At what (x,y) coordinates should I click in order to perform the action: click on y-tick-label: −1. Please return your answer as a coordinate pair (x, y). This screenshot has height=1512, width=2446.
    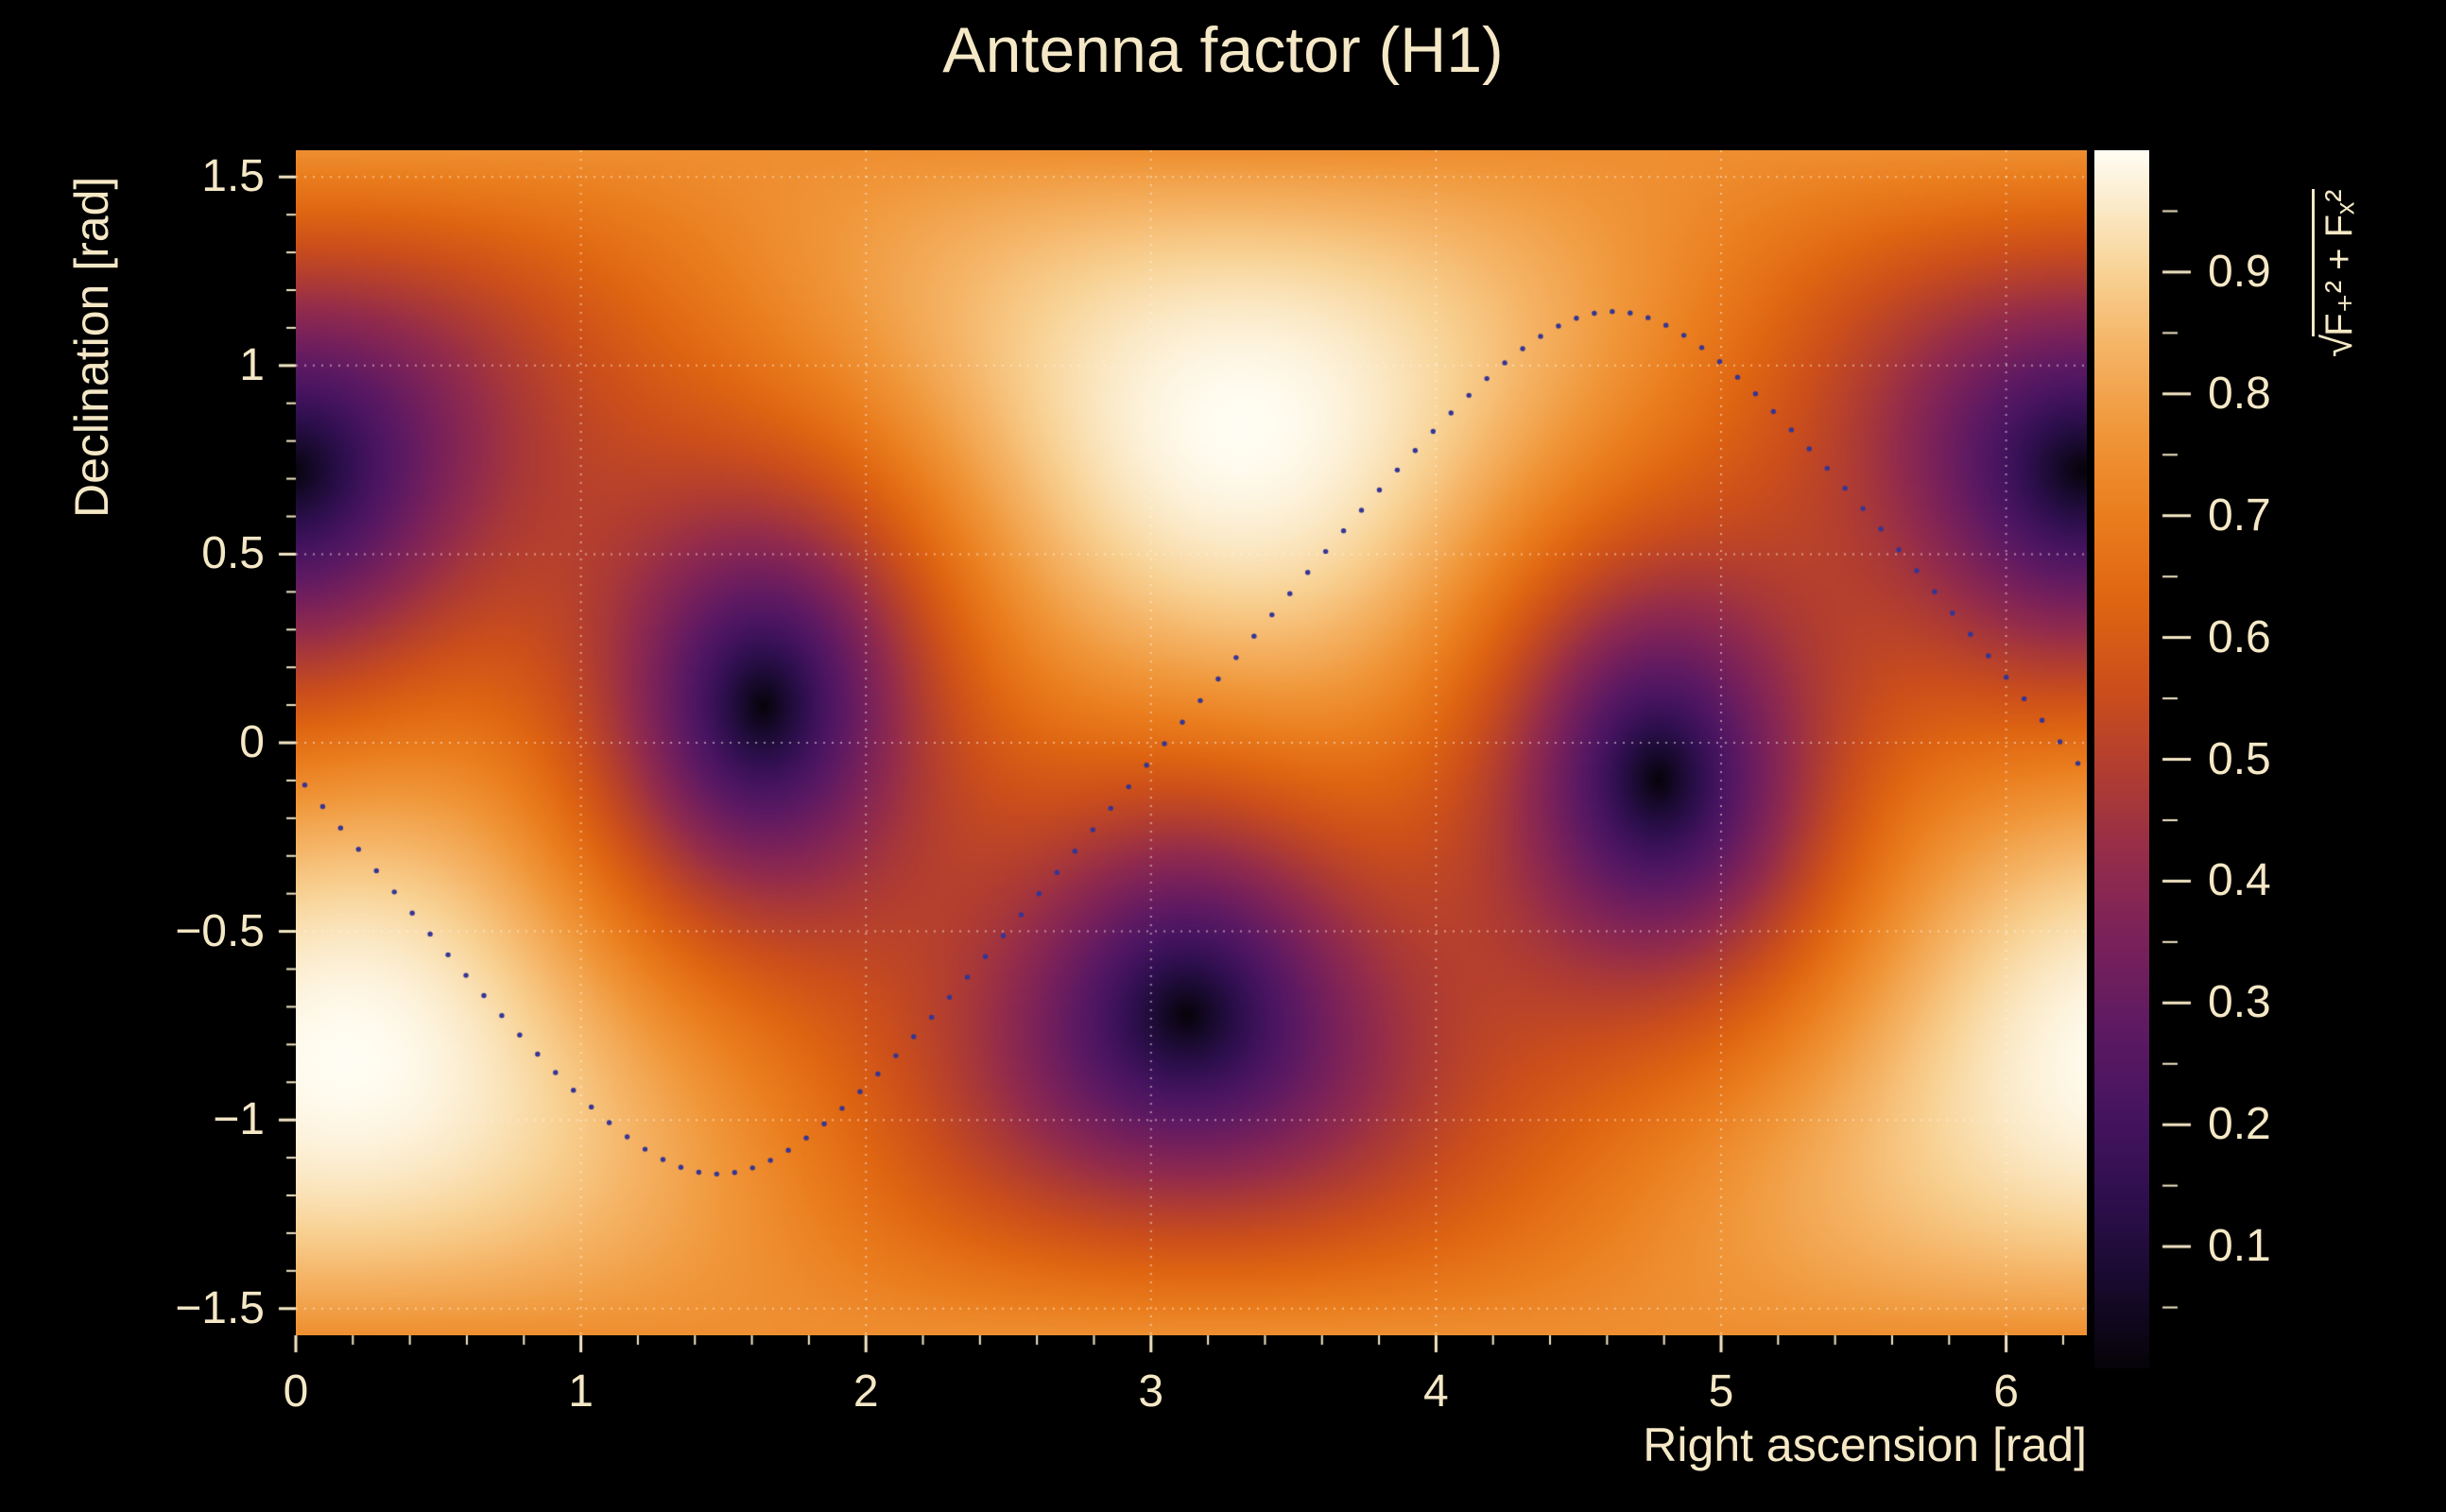
    Looking at the image, I should click on (239, 1119).